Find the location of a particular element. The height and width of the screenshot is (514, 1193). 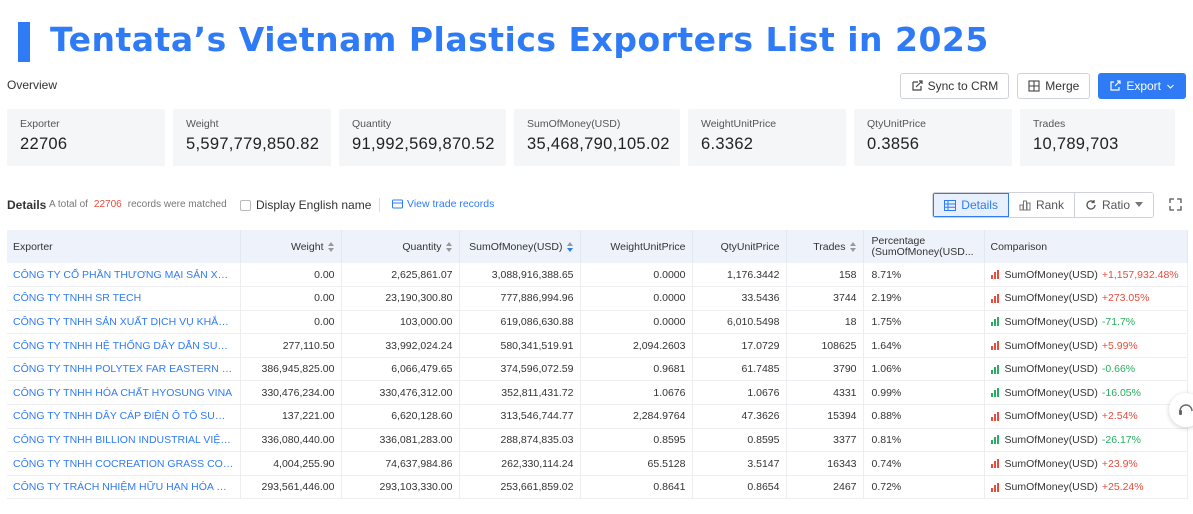

comparison: SumOfMoney(USD) -0.66% is located at coordinates (1085, 369).